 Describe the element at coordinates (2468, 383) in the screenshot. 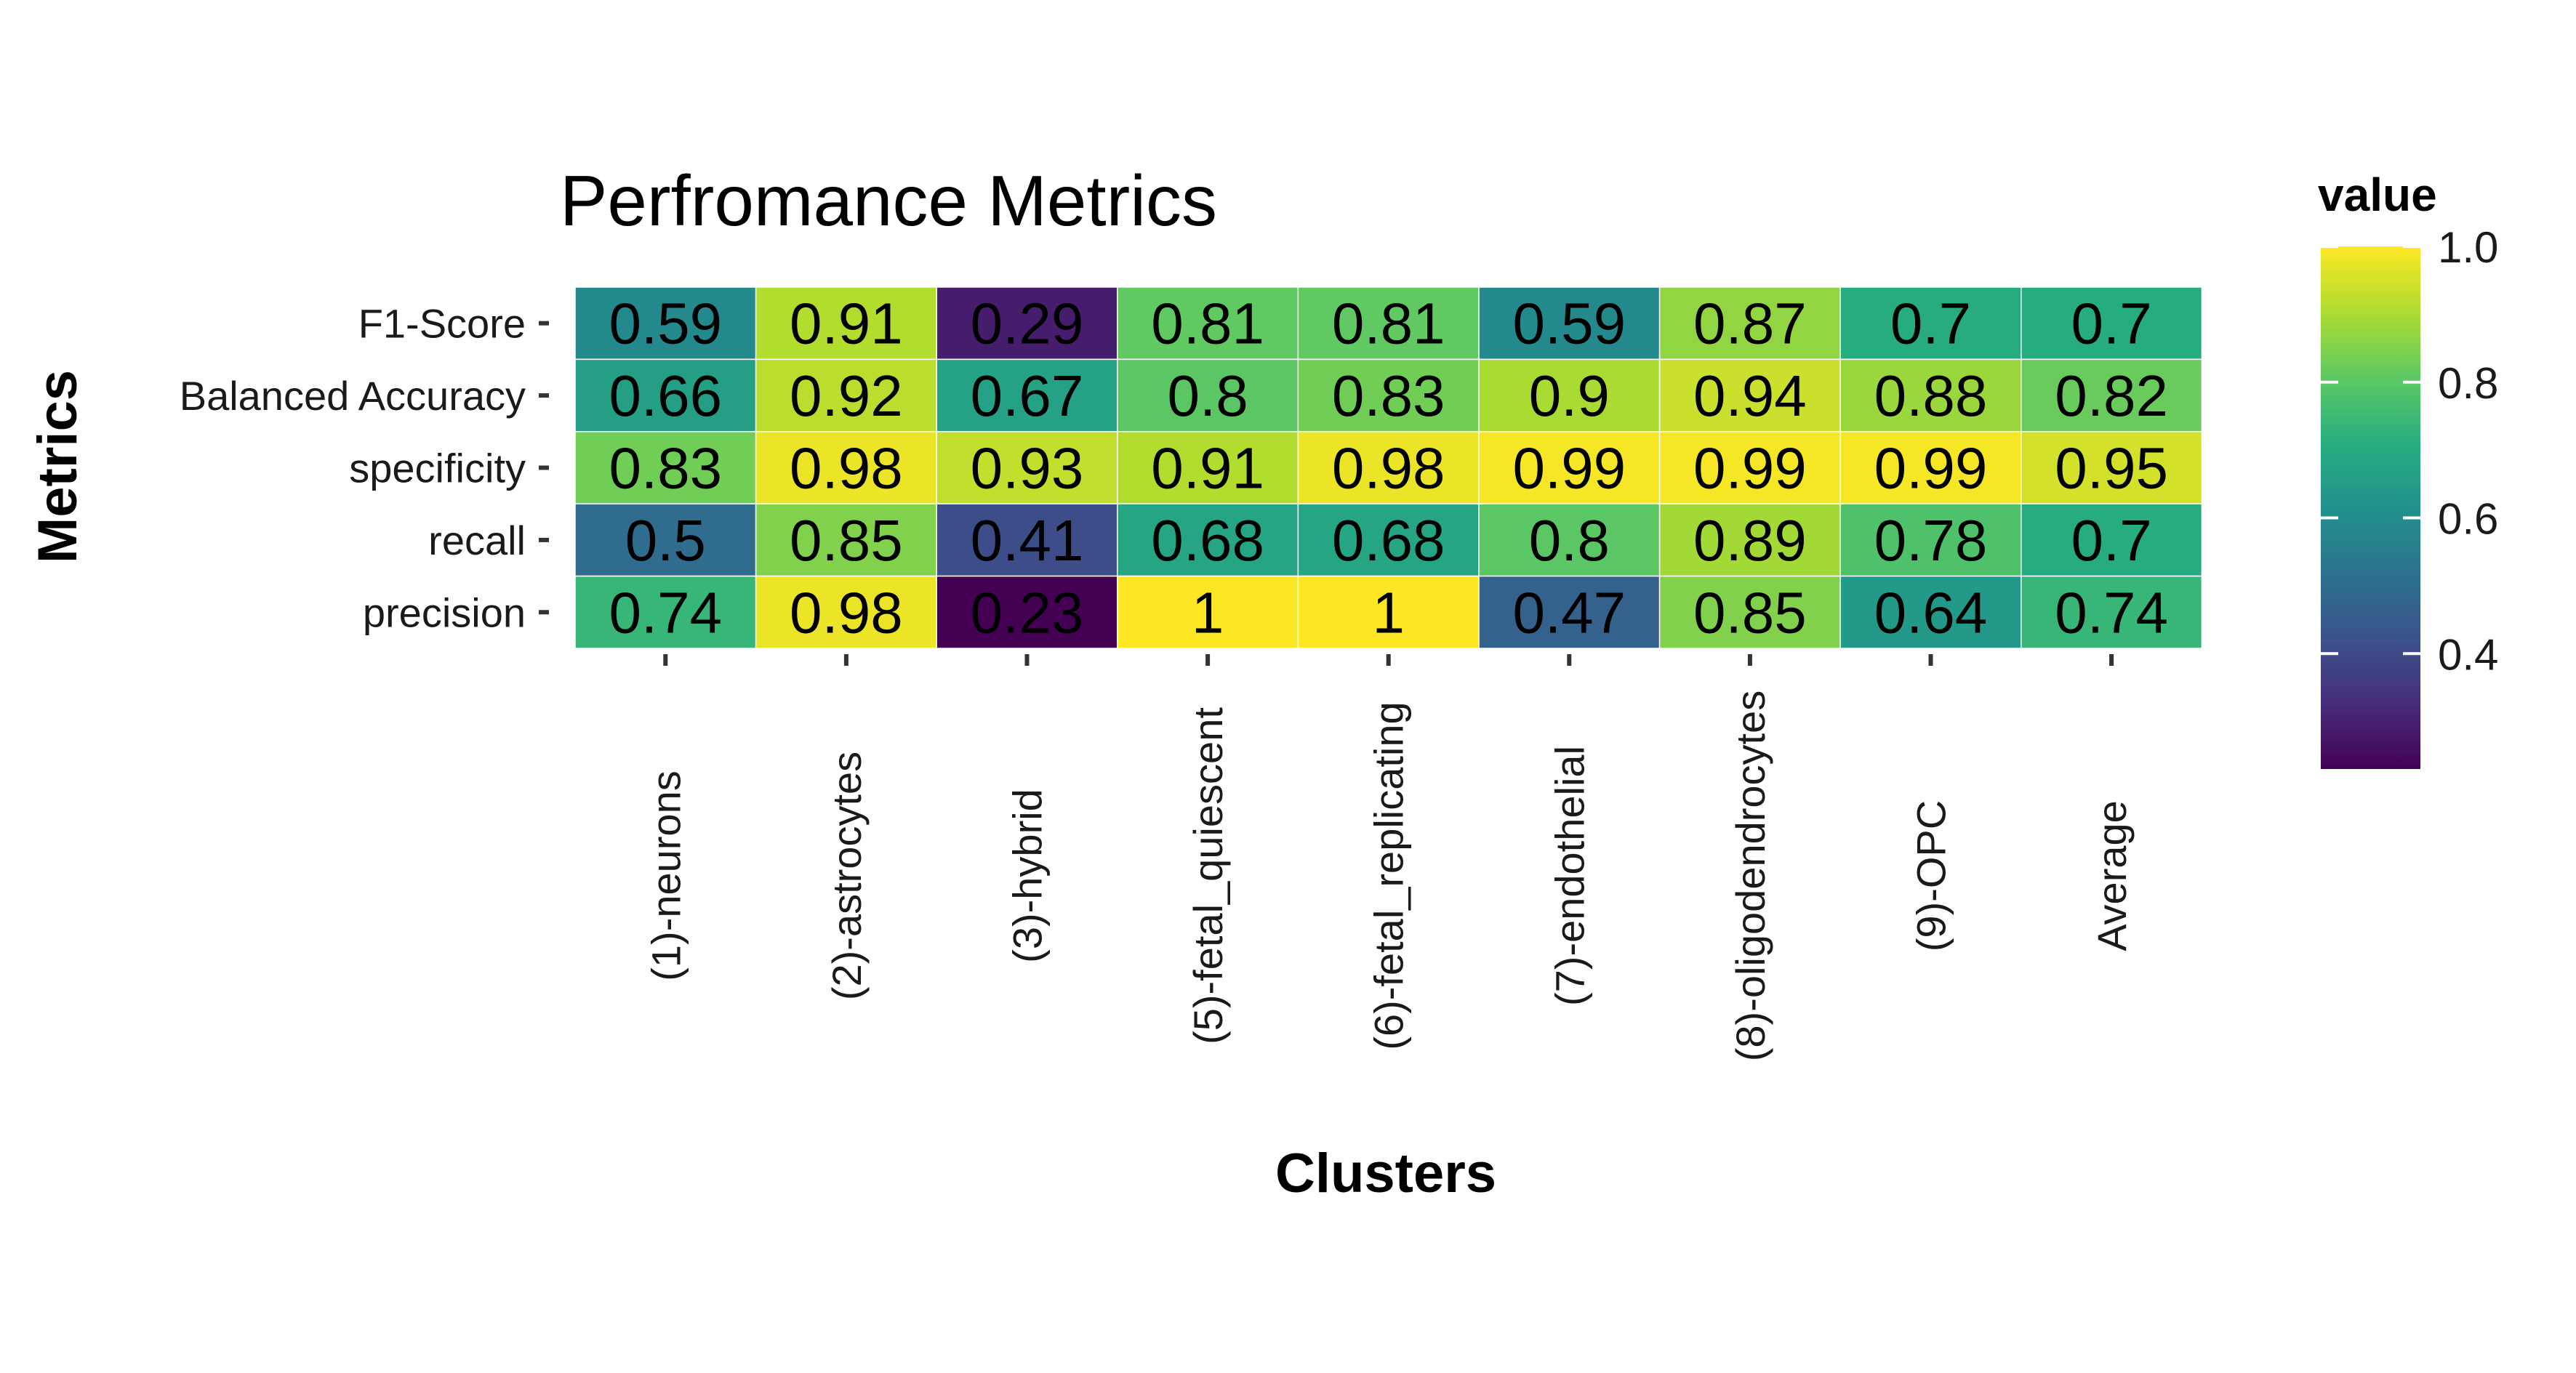

I see `legend-tick-label: 0.8` at that location.